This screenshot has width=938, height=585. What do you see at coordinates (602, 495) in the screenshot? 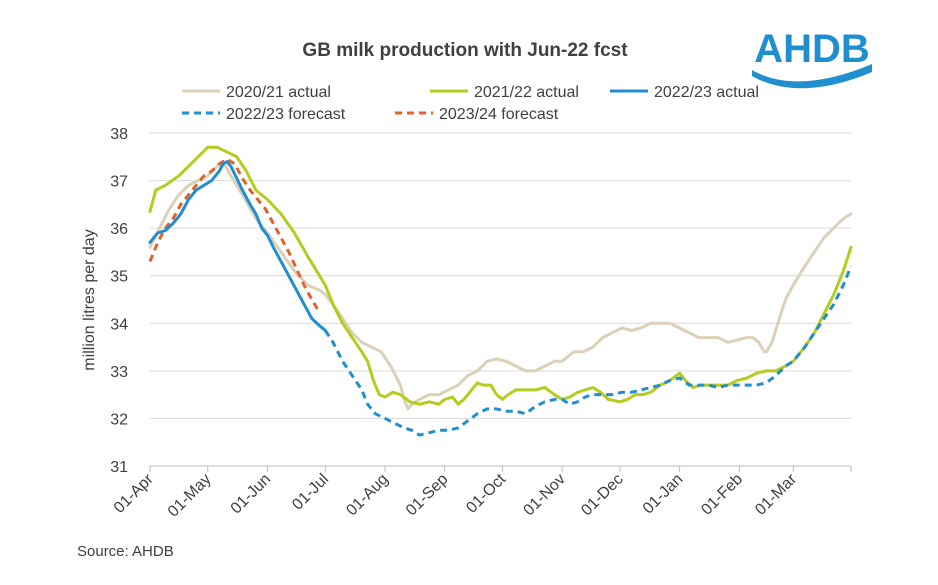
I see `x-tick-label: 01-Dec` at bounding box center [602, 495].